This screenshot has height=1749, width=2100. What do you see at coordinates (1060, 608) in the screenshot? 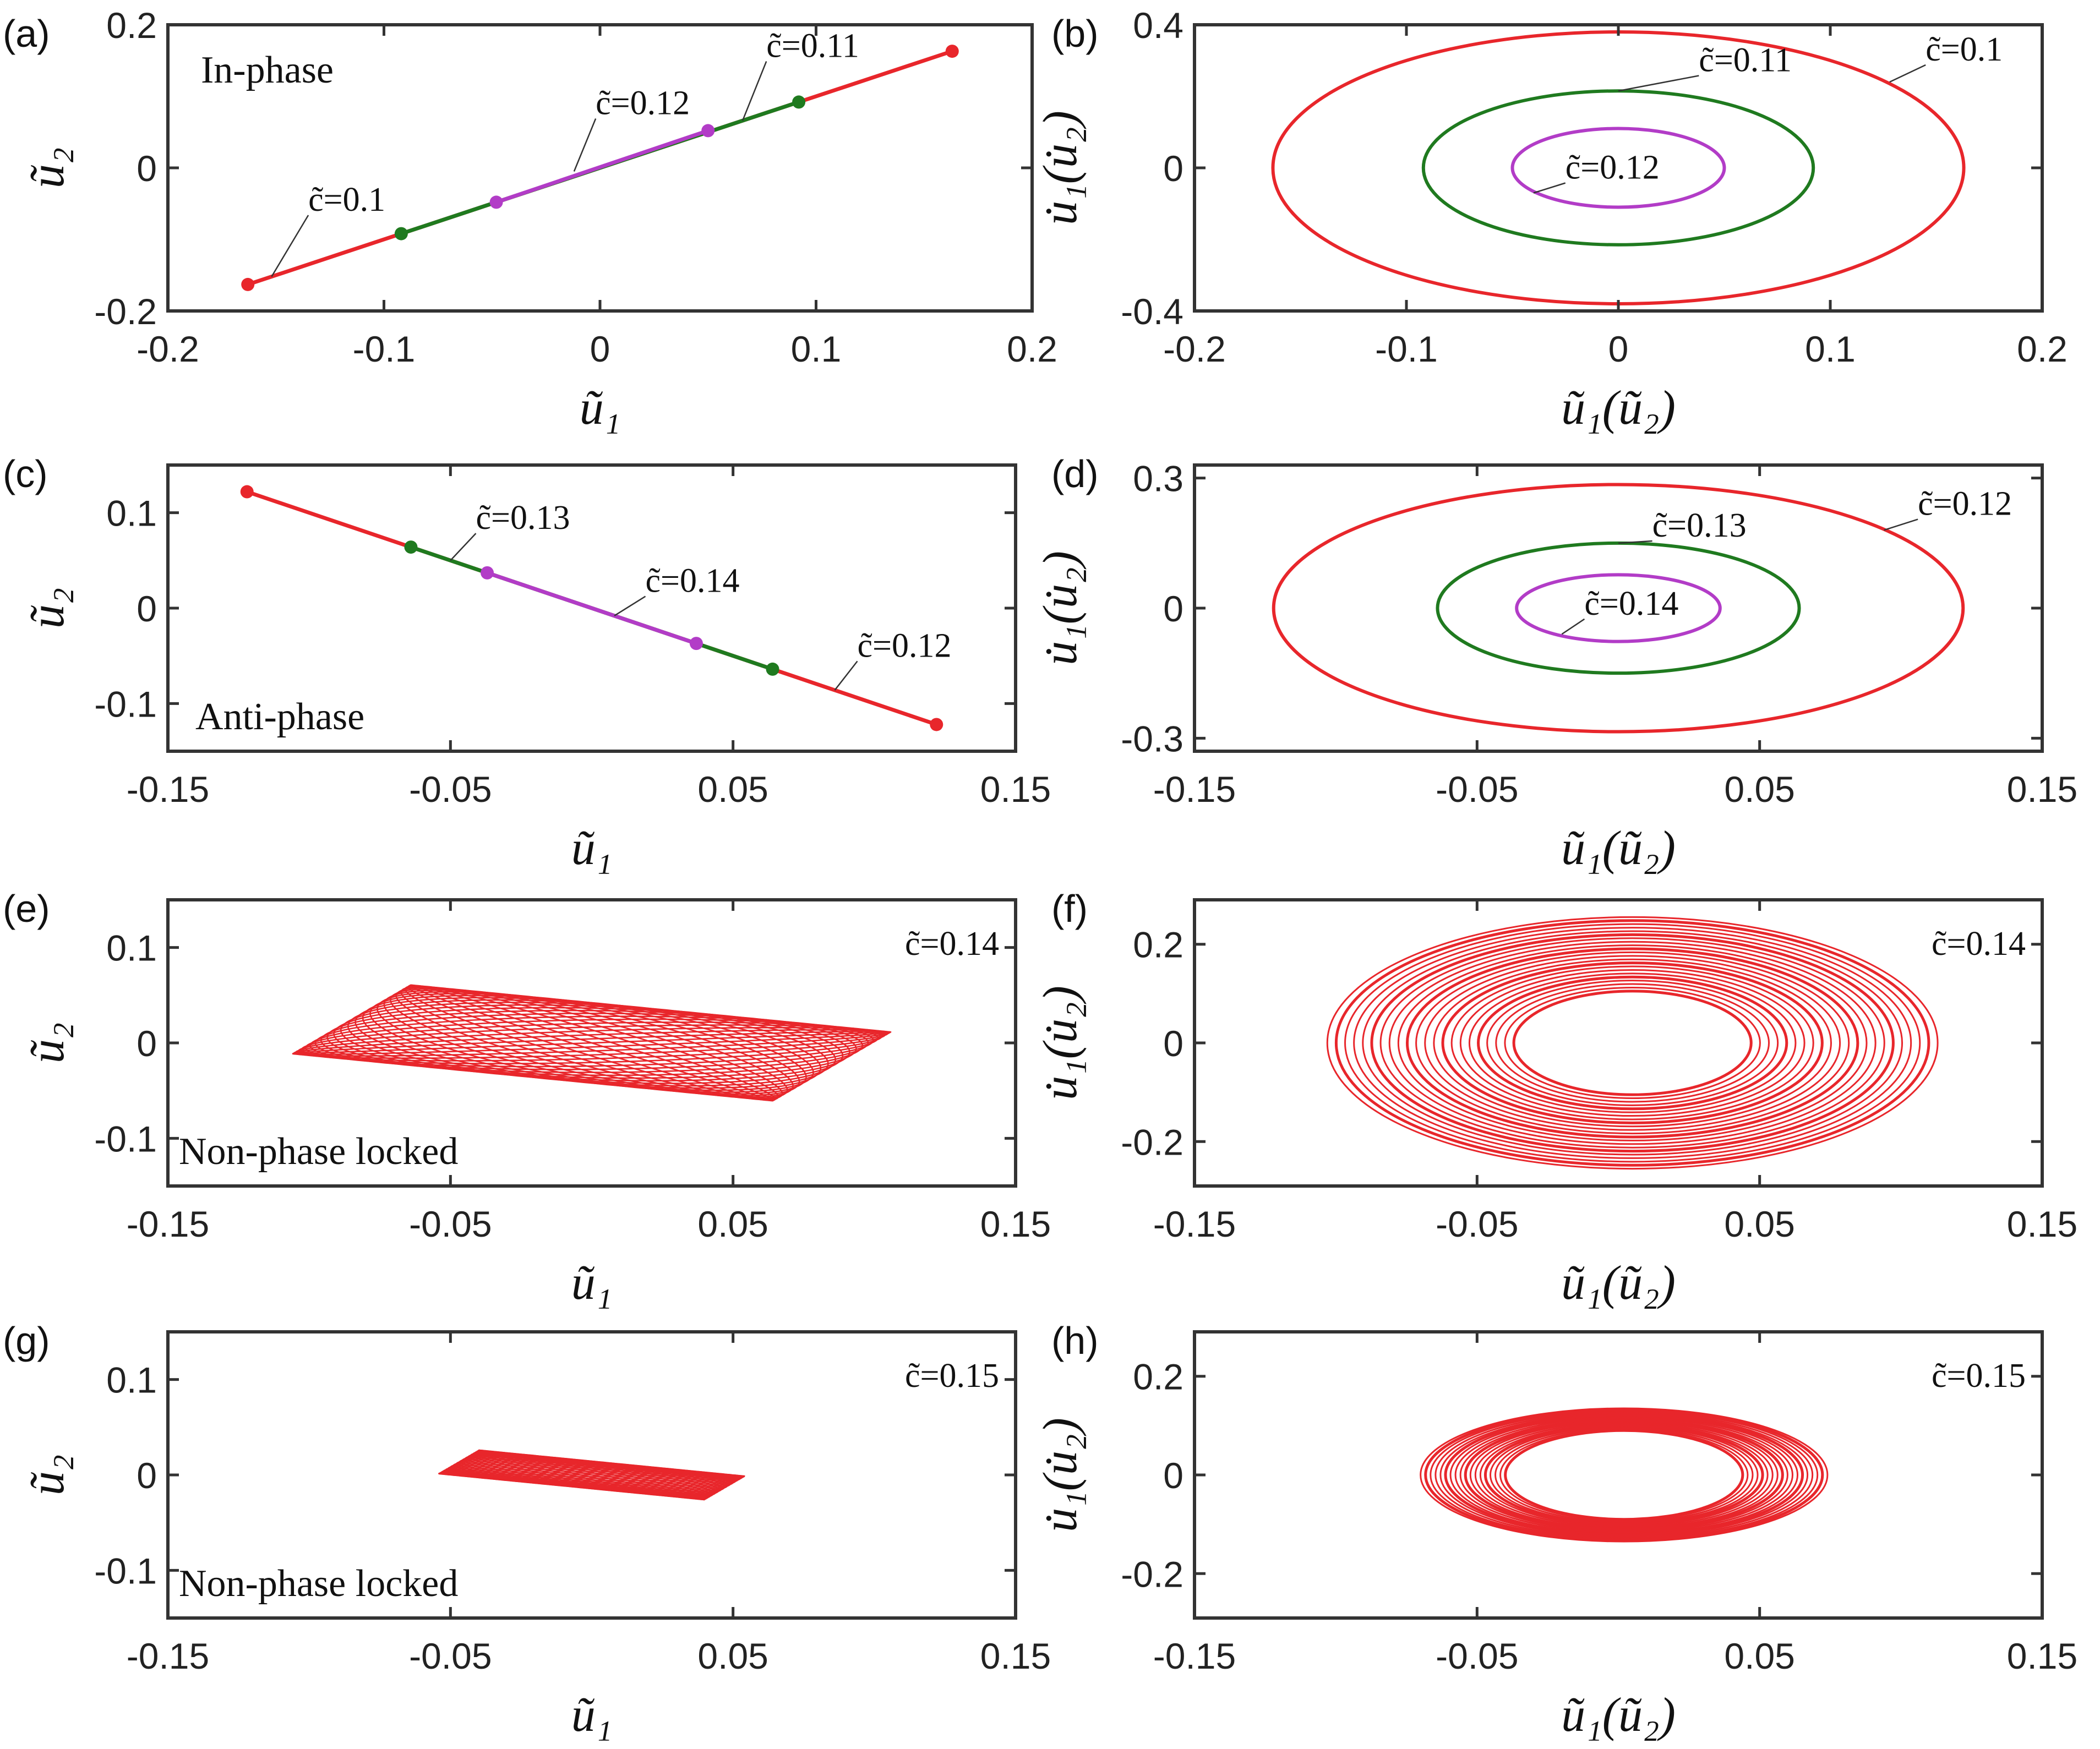
I see `panel-d-ylabel: u̇₁(u̇₂)` at bounding box center [1060, 608].